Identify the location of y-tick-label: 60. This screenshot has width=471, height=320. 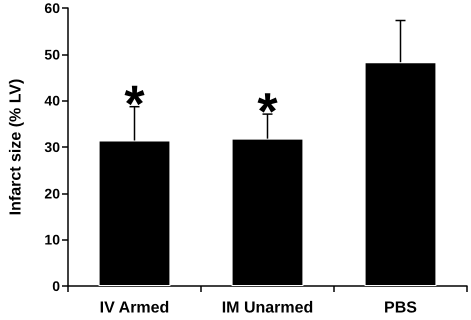
(52, 8).